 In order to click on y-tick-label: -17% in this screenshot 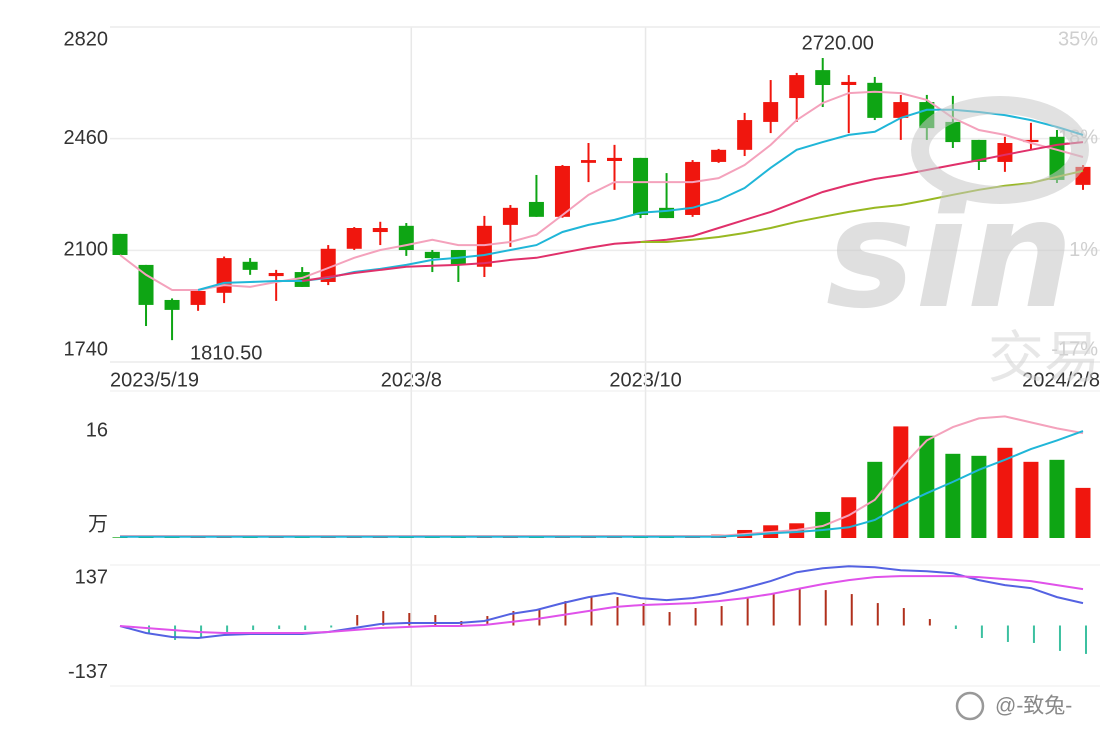, I will do `click(1074, 349)`.